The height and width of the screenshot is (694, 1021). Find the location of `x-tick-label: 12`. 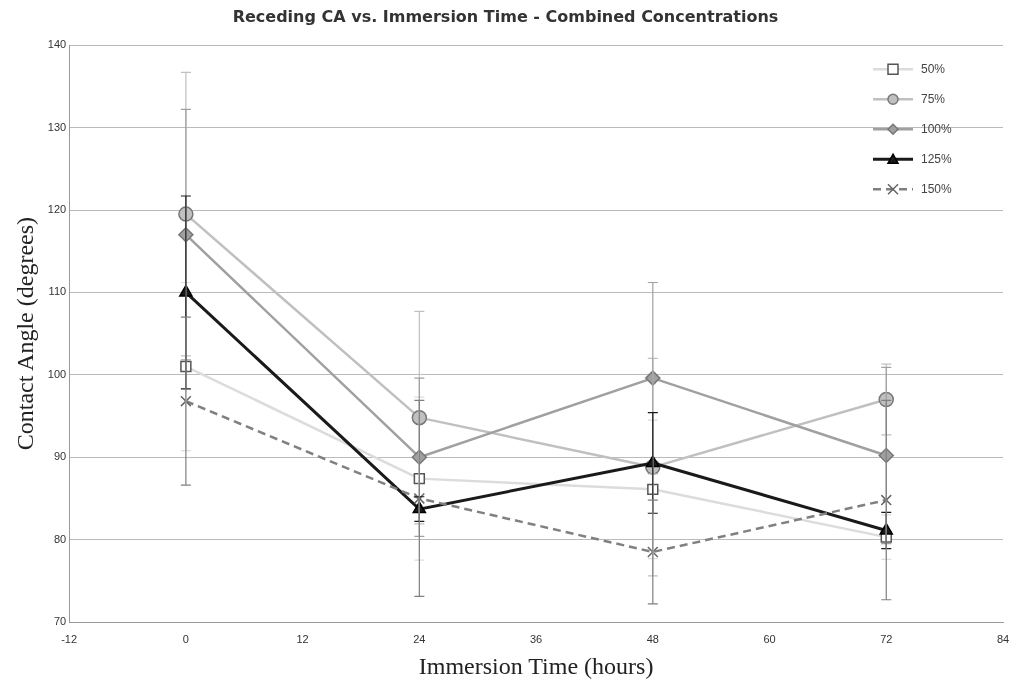

x-tick-label: 12 is located at coordinates (302, 638).